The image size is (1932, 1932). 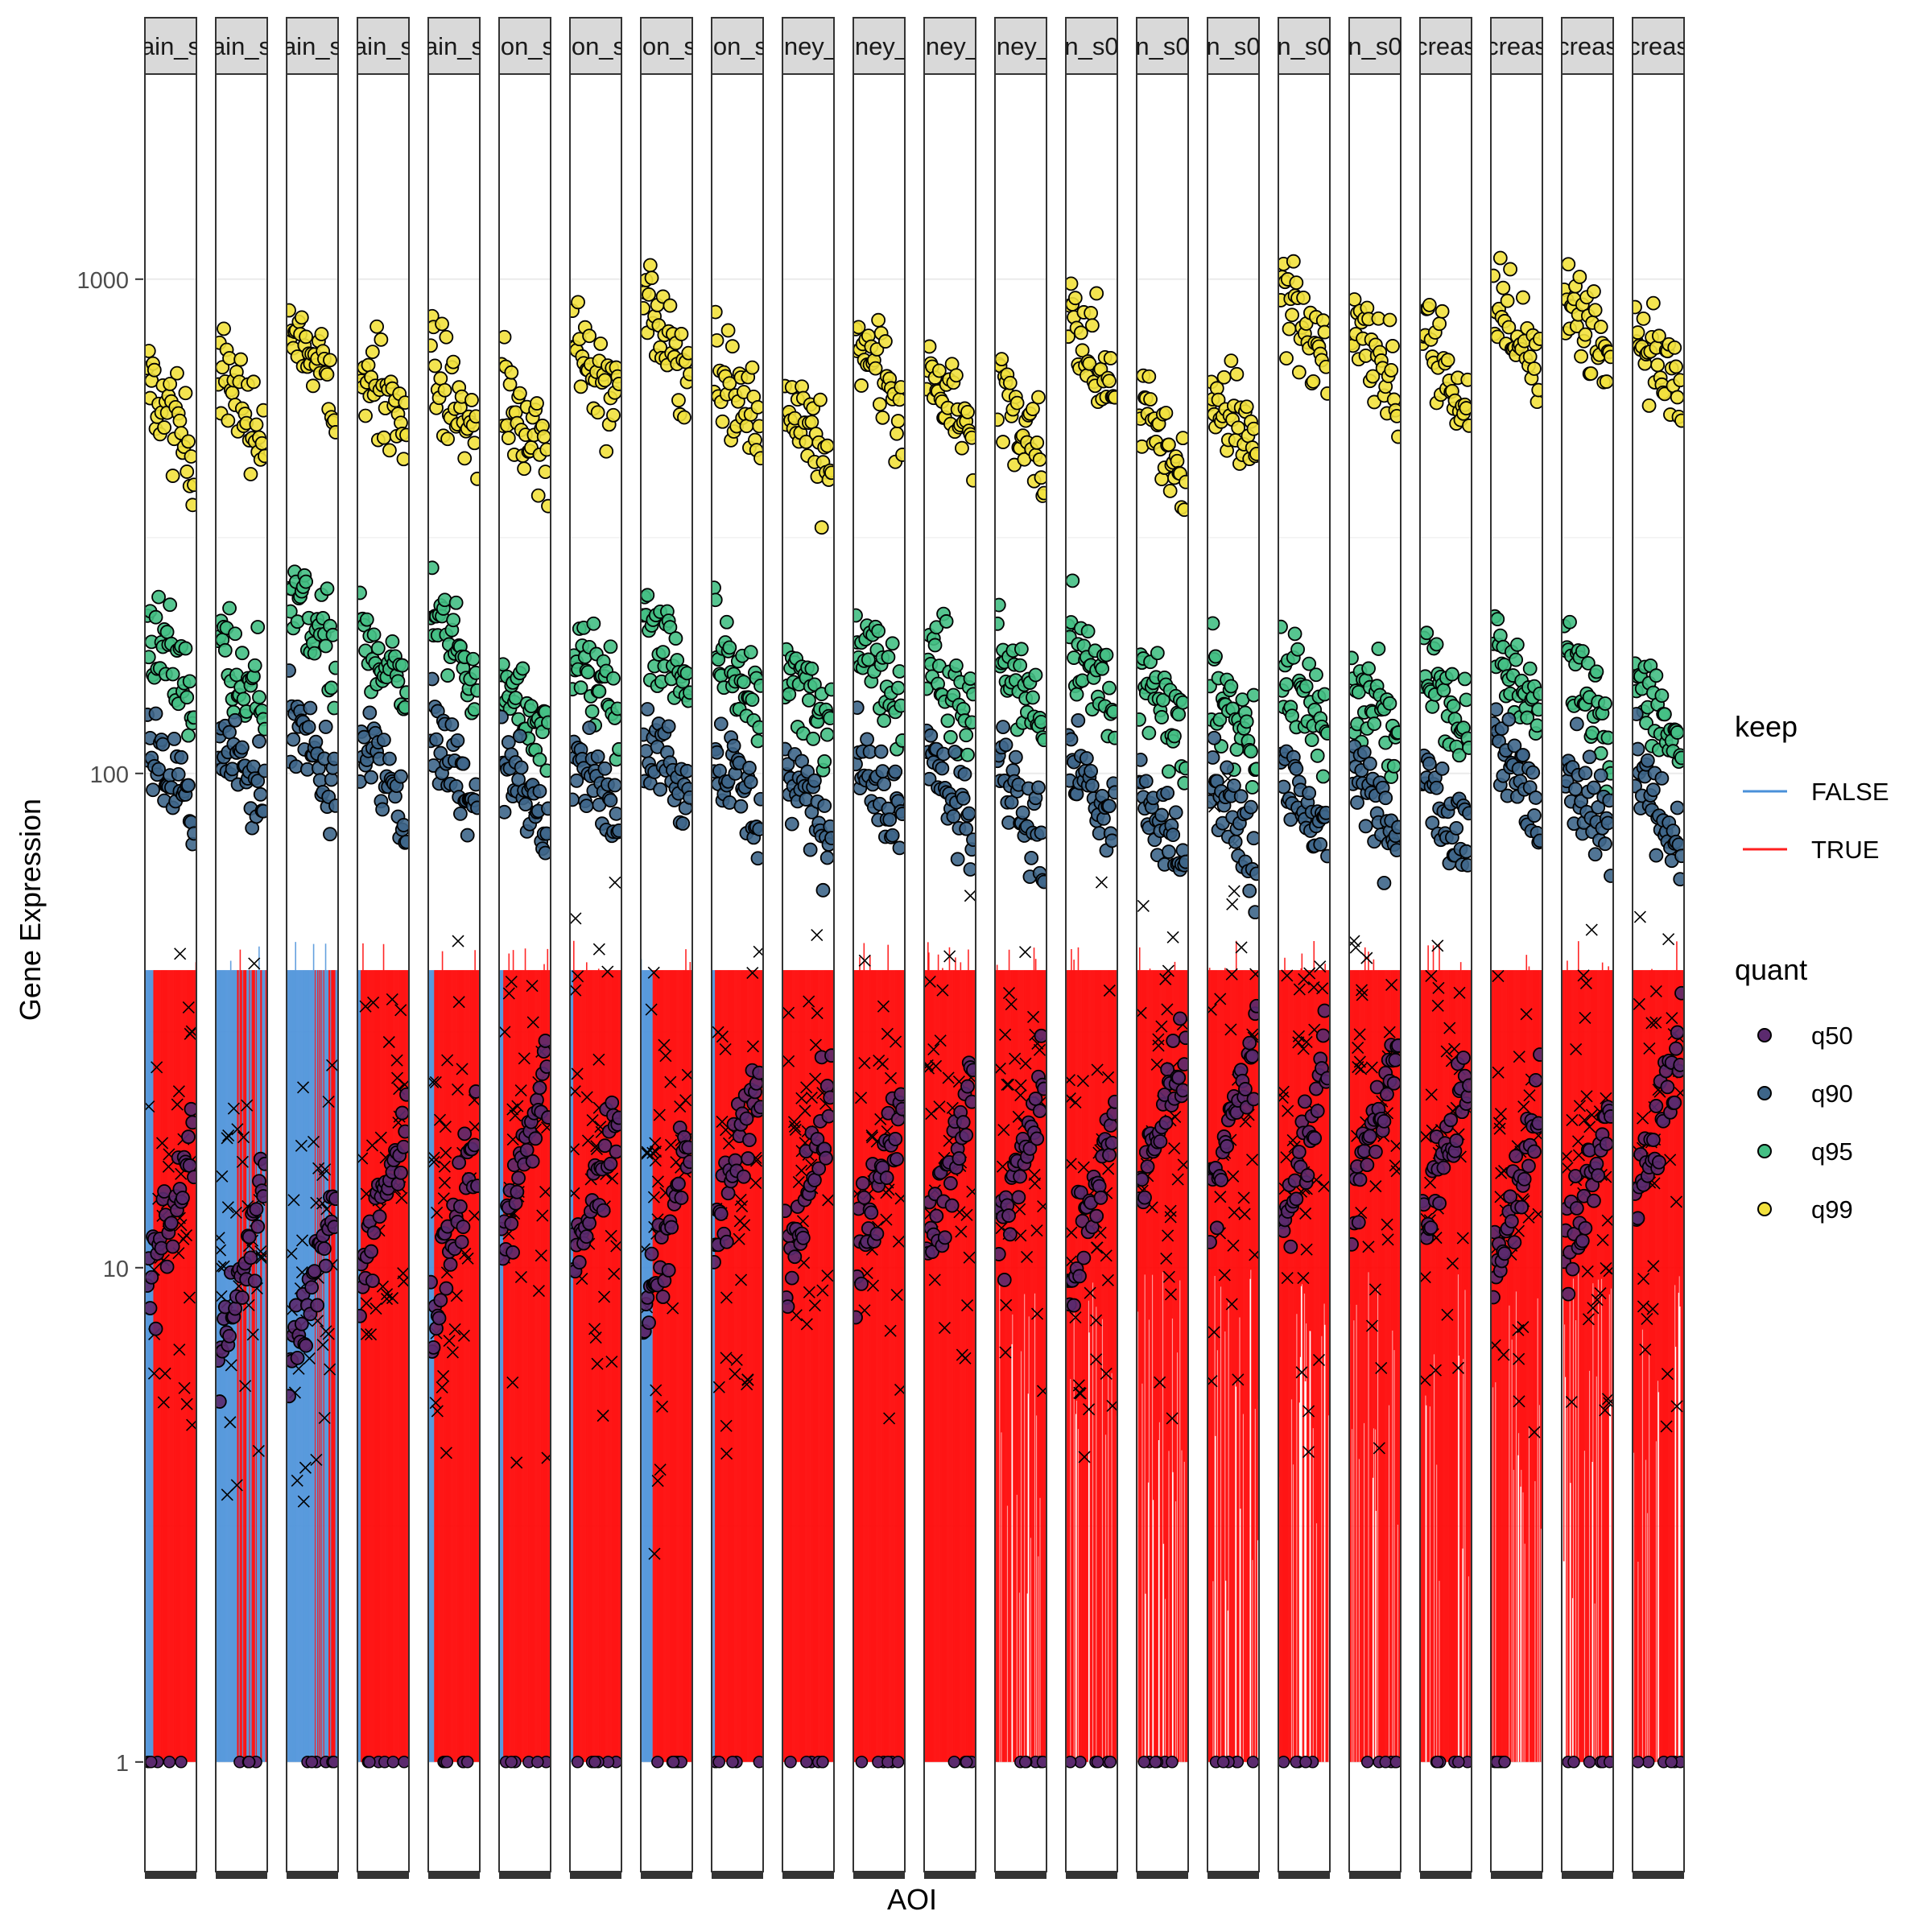 What do you see at coordinates (1021, 46) in the screenshot?
I see `facet-strip-label: lney_` at bounding box center [1021, 46].